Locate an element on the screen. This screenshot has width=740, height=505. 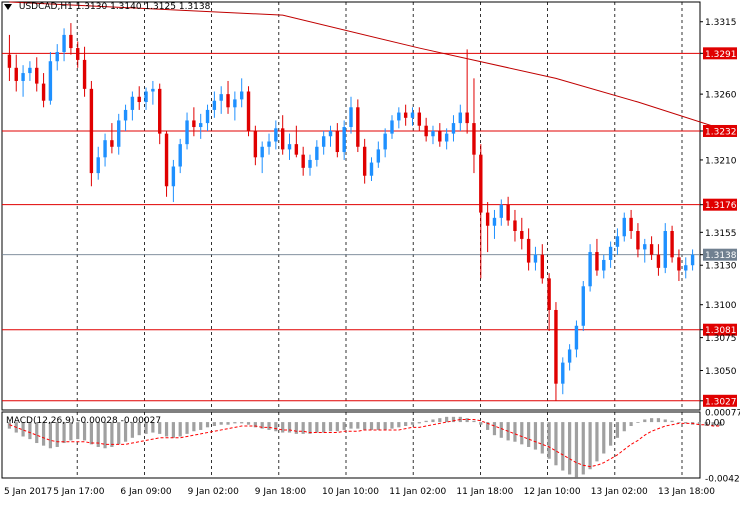
x-tick-label: 6 Jan 09:00 is located at coordinates (146, 492).